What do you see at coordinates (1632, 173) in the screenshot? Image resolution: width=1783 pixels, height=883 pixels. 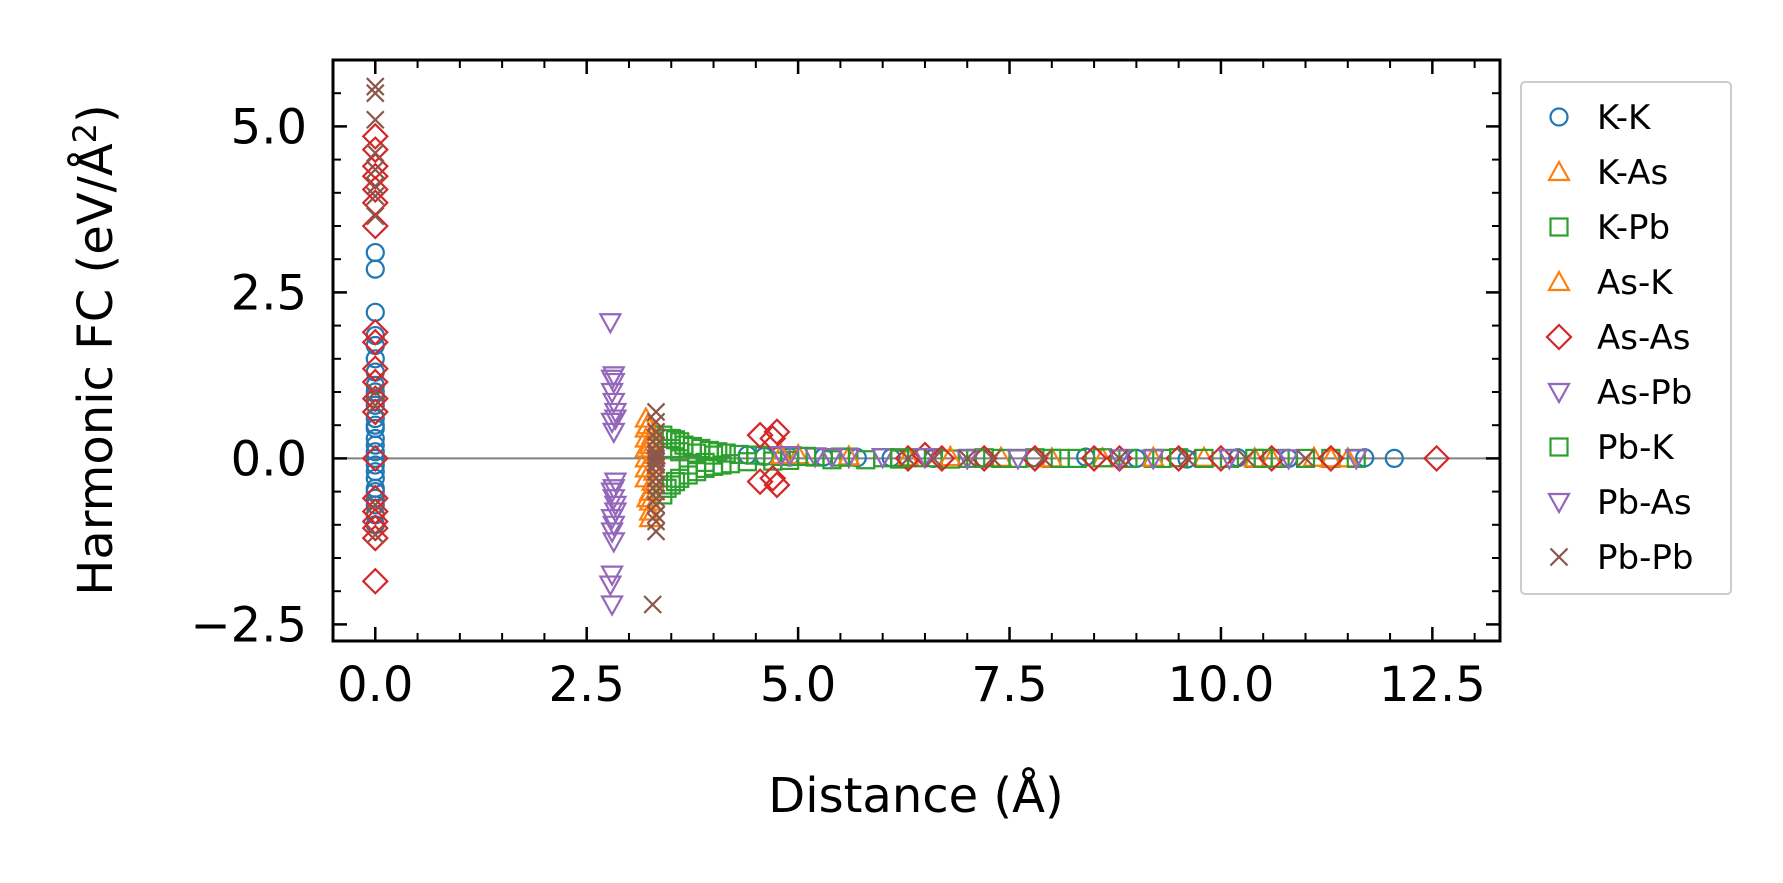 I see `legend-label-k-as: K-As` at bounding box center [1632, 173].